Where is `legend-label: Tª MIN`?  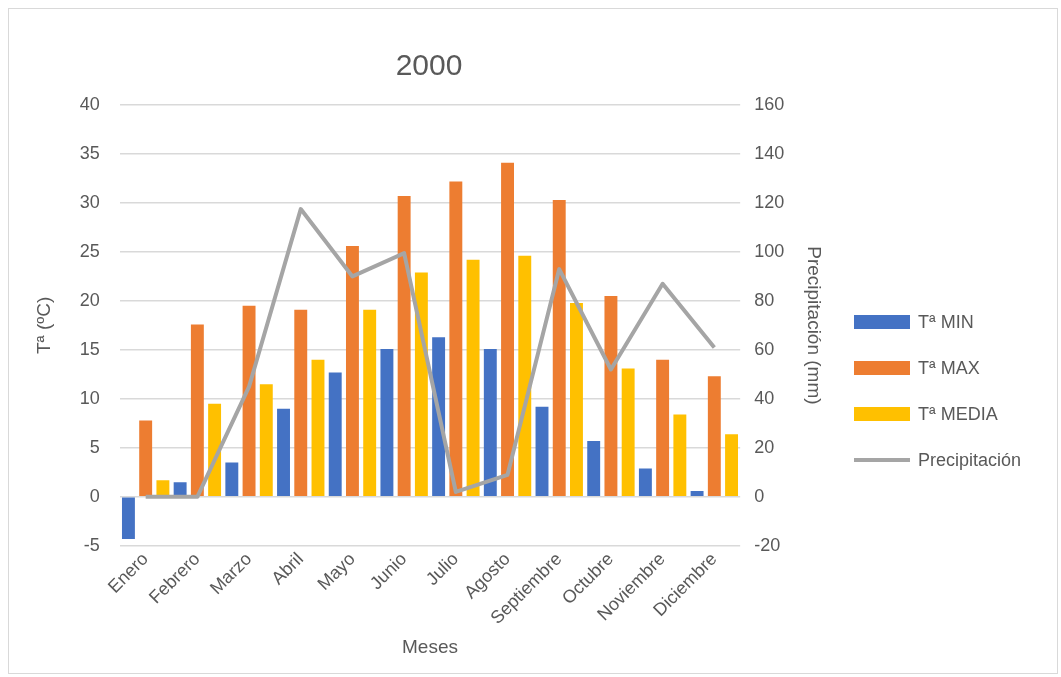
legend-label: Tª MIN is located at coordinates (946, 322).